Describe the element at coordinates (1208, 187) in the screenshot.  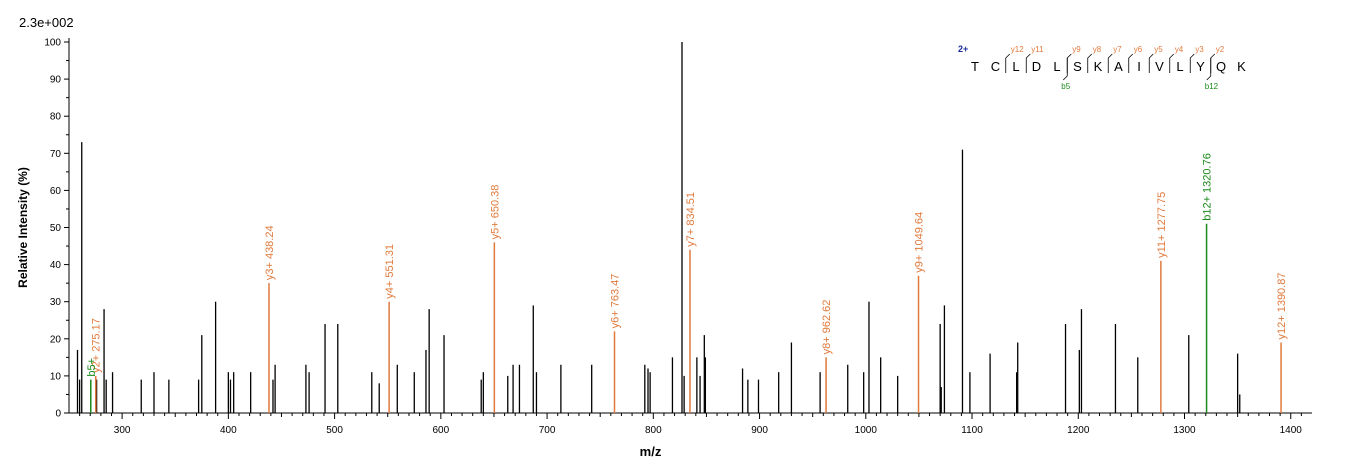
I see `peak-annotation: b12+ 1320.76` at that location.